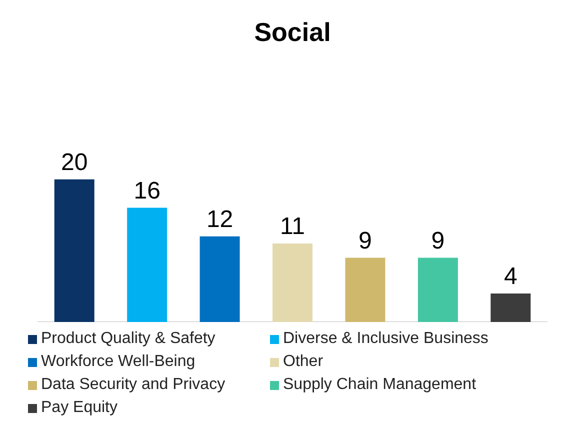  Describe the element at coordinates (79, 408) in the screenshot. I see `legend-label: Pay Equity` at that location.